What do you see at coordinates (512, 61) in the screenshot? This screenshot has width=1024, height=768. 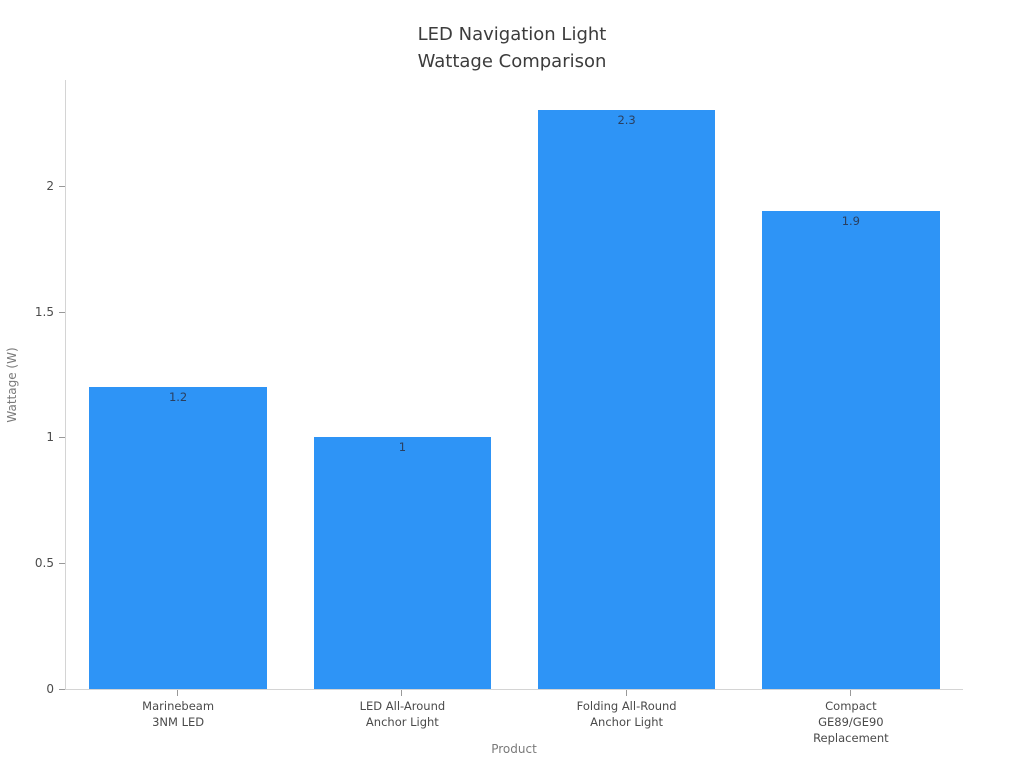 I see `chart-title-line2: Wattage Comparison` at bounding box center [512, 61].